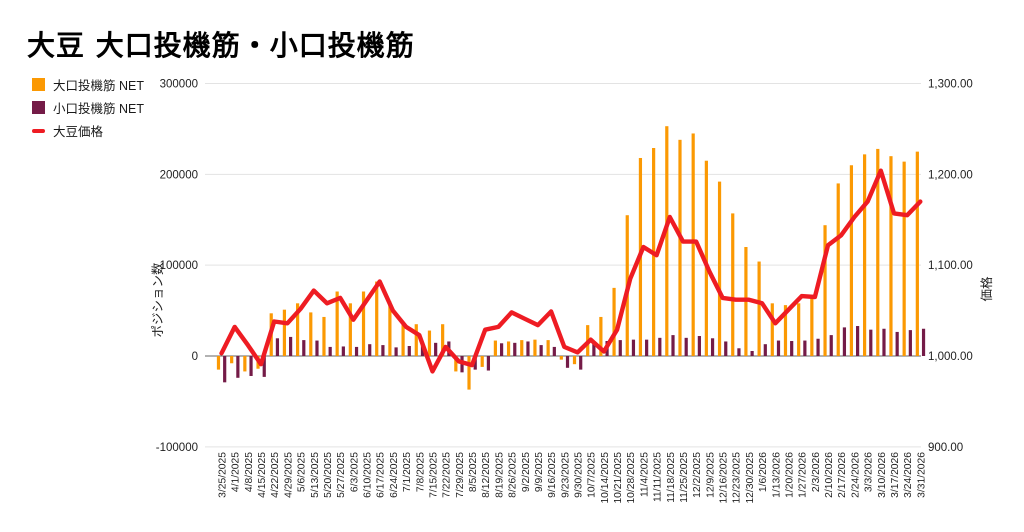  Describe the element at coordinates (381, 475) in the screenshot. I see `x-axis-tick-label: 6/17/2025` at that location.